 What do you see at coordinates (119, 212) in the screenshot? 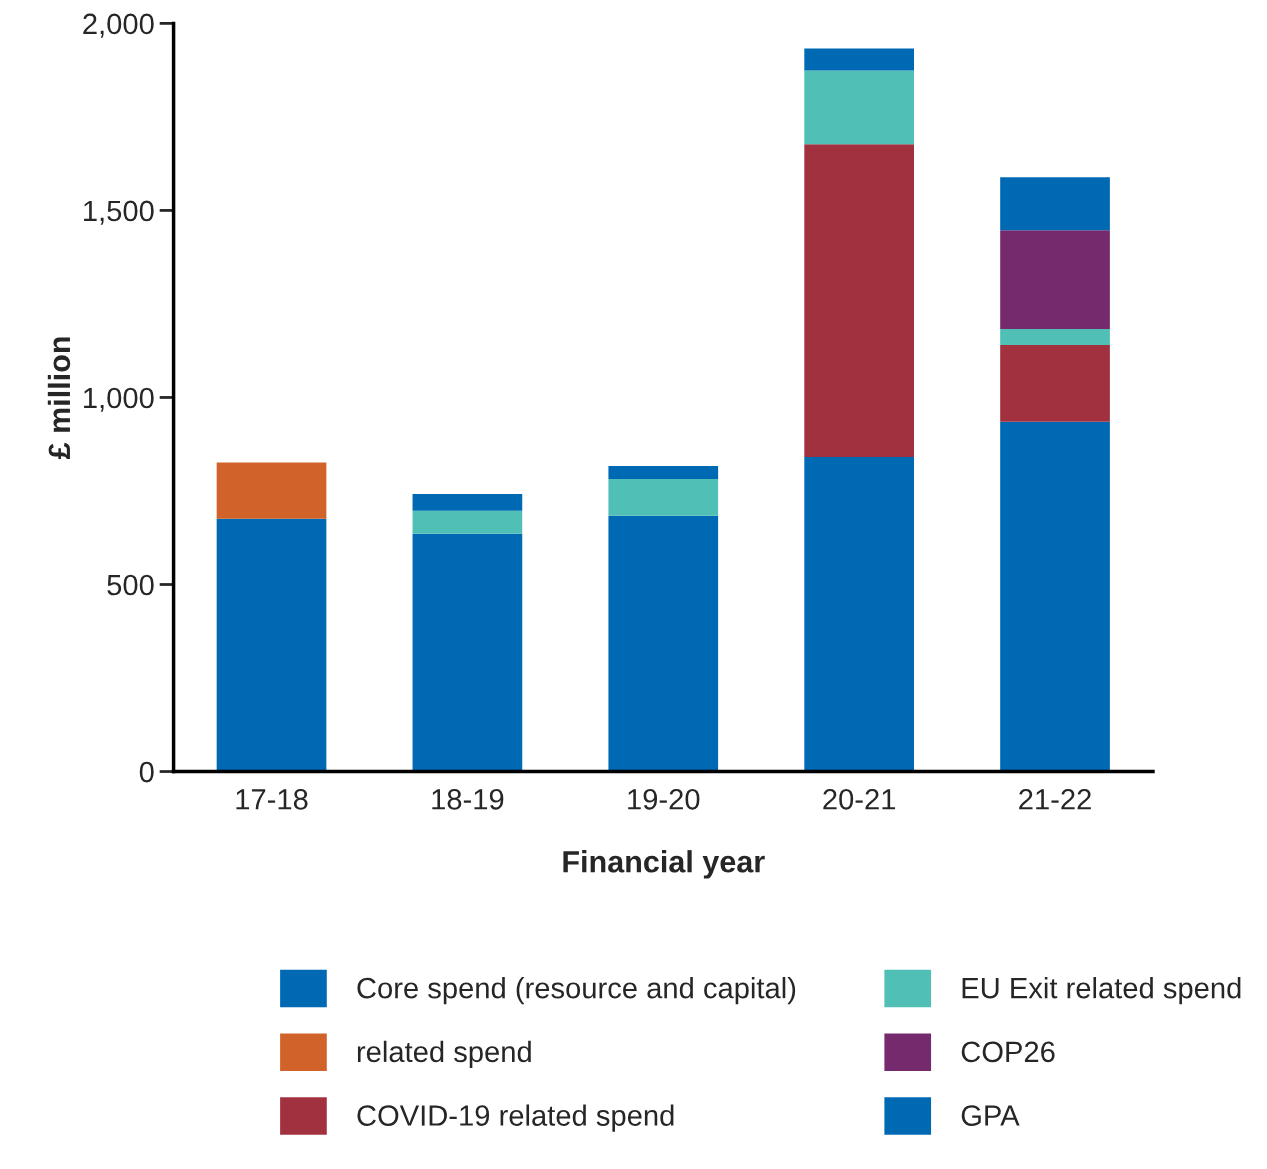
I see `y-tick-label: 1,500` at bounding box center [119, 212].